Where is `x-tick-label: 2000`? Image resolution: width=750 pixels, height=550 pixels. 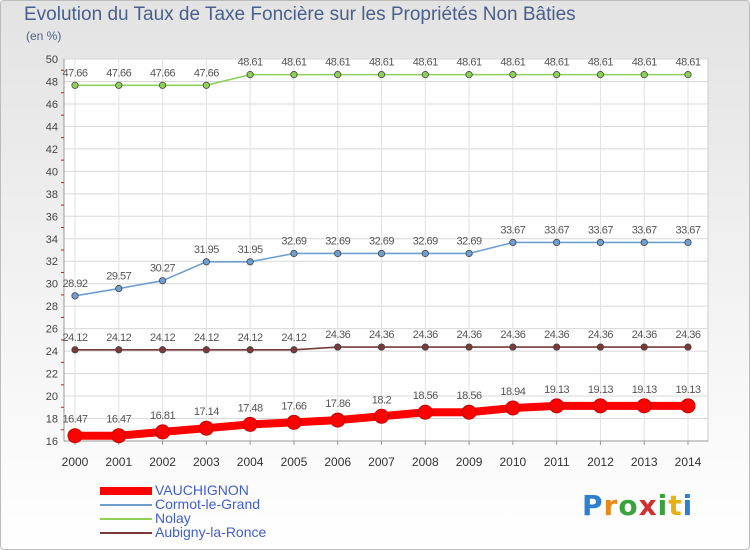
x-tick-label: 2000 is located at coordinates (75, 462).